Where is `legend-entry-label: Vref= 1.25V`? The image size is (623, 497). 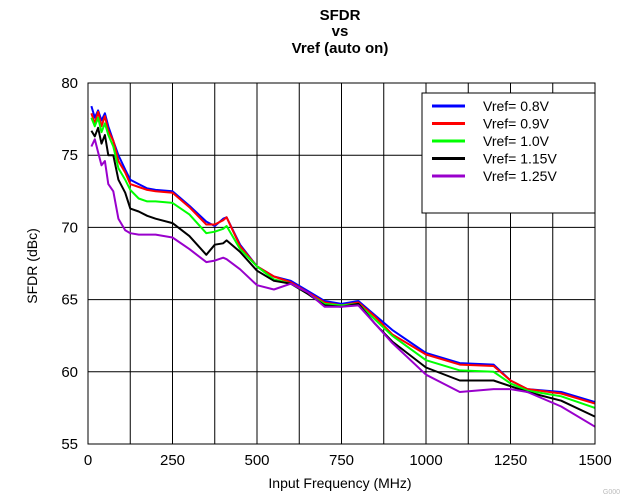 legend-entry-label: Vref= 1.25V is located at coordinates (520, 176).